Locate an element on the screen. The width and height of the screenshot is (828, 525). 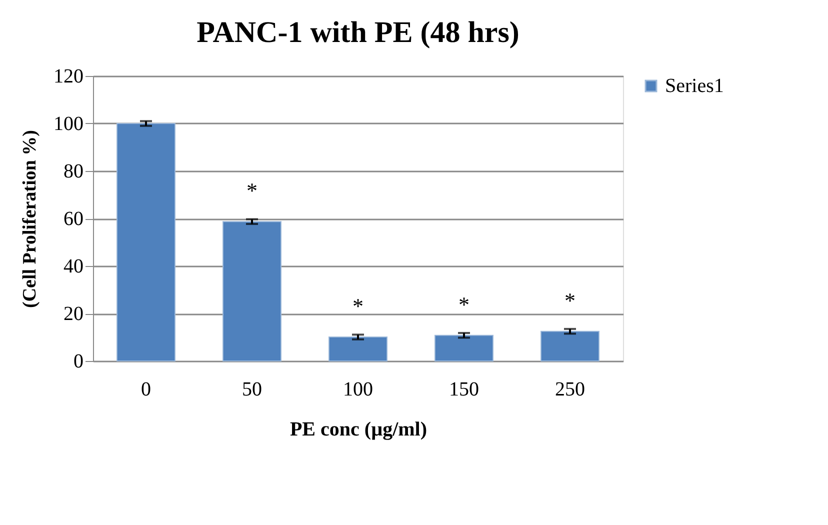
x-tick-label: 0 is located at coordinates (146, 389).